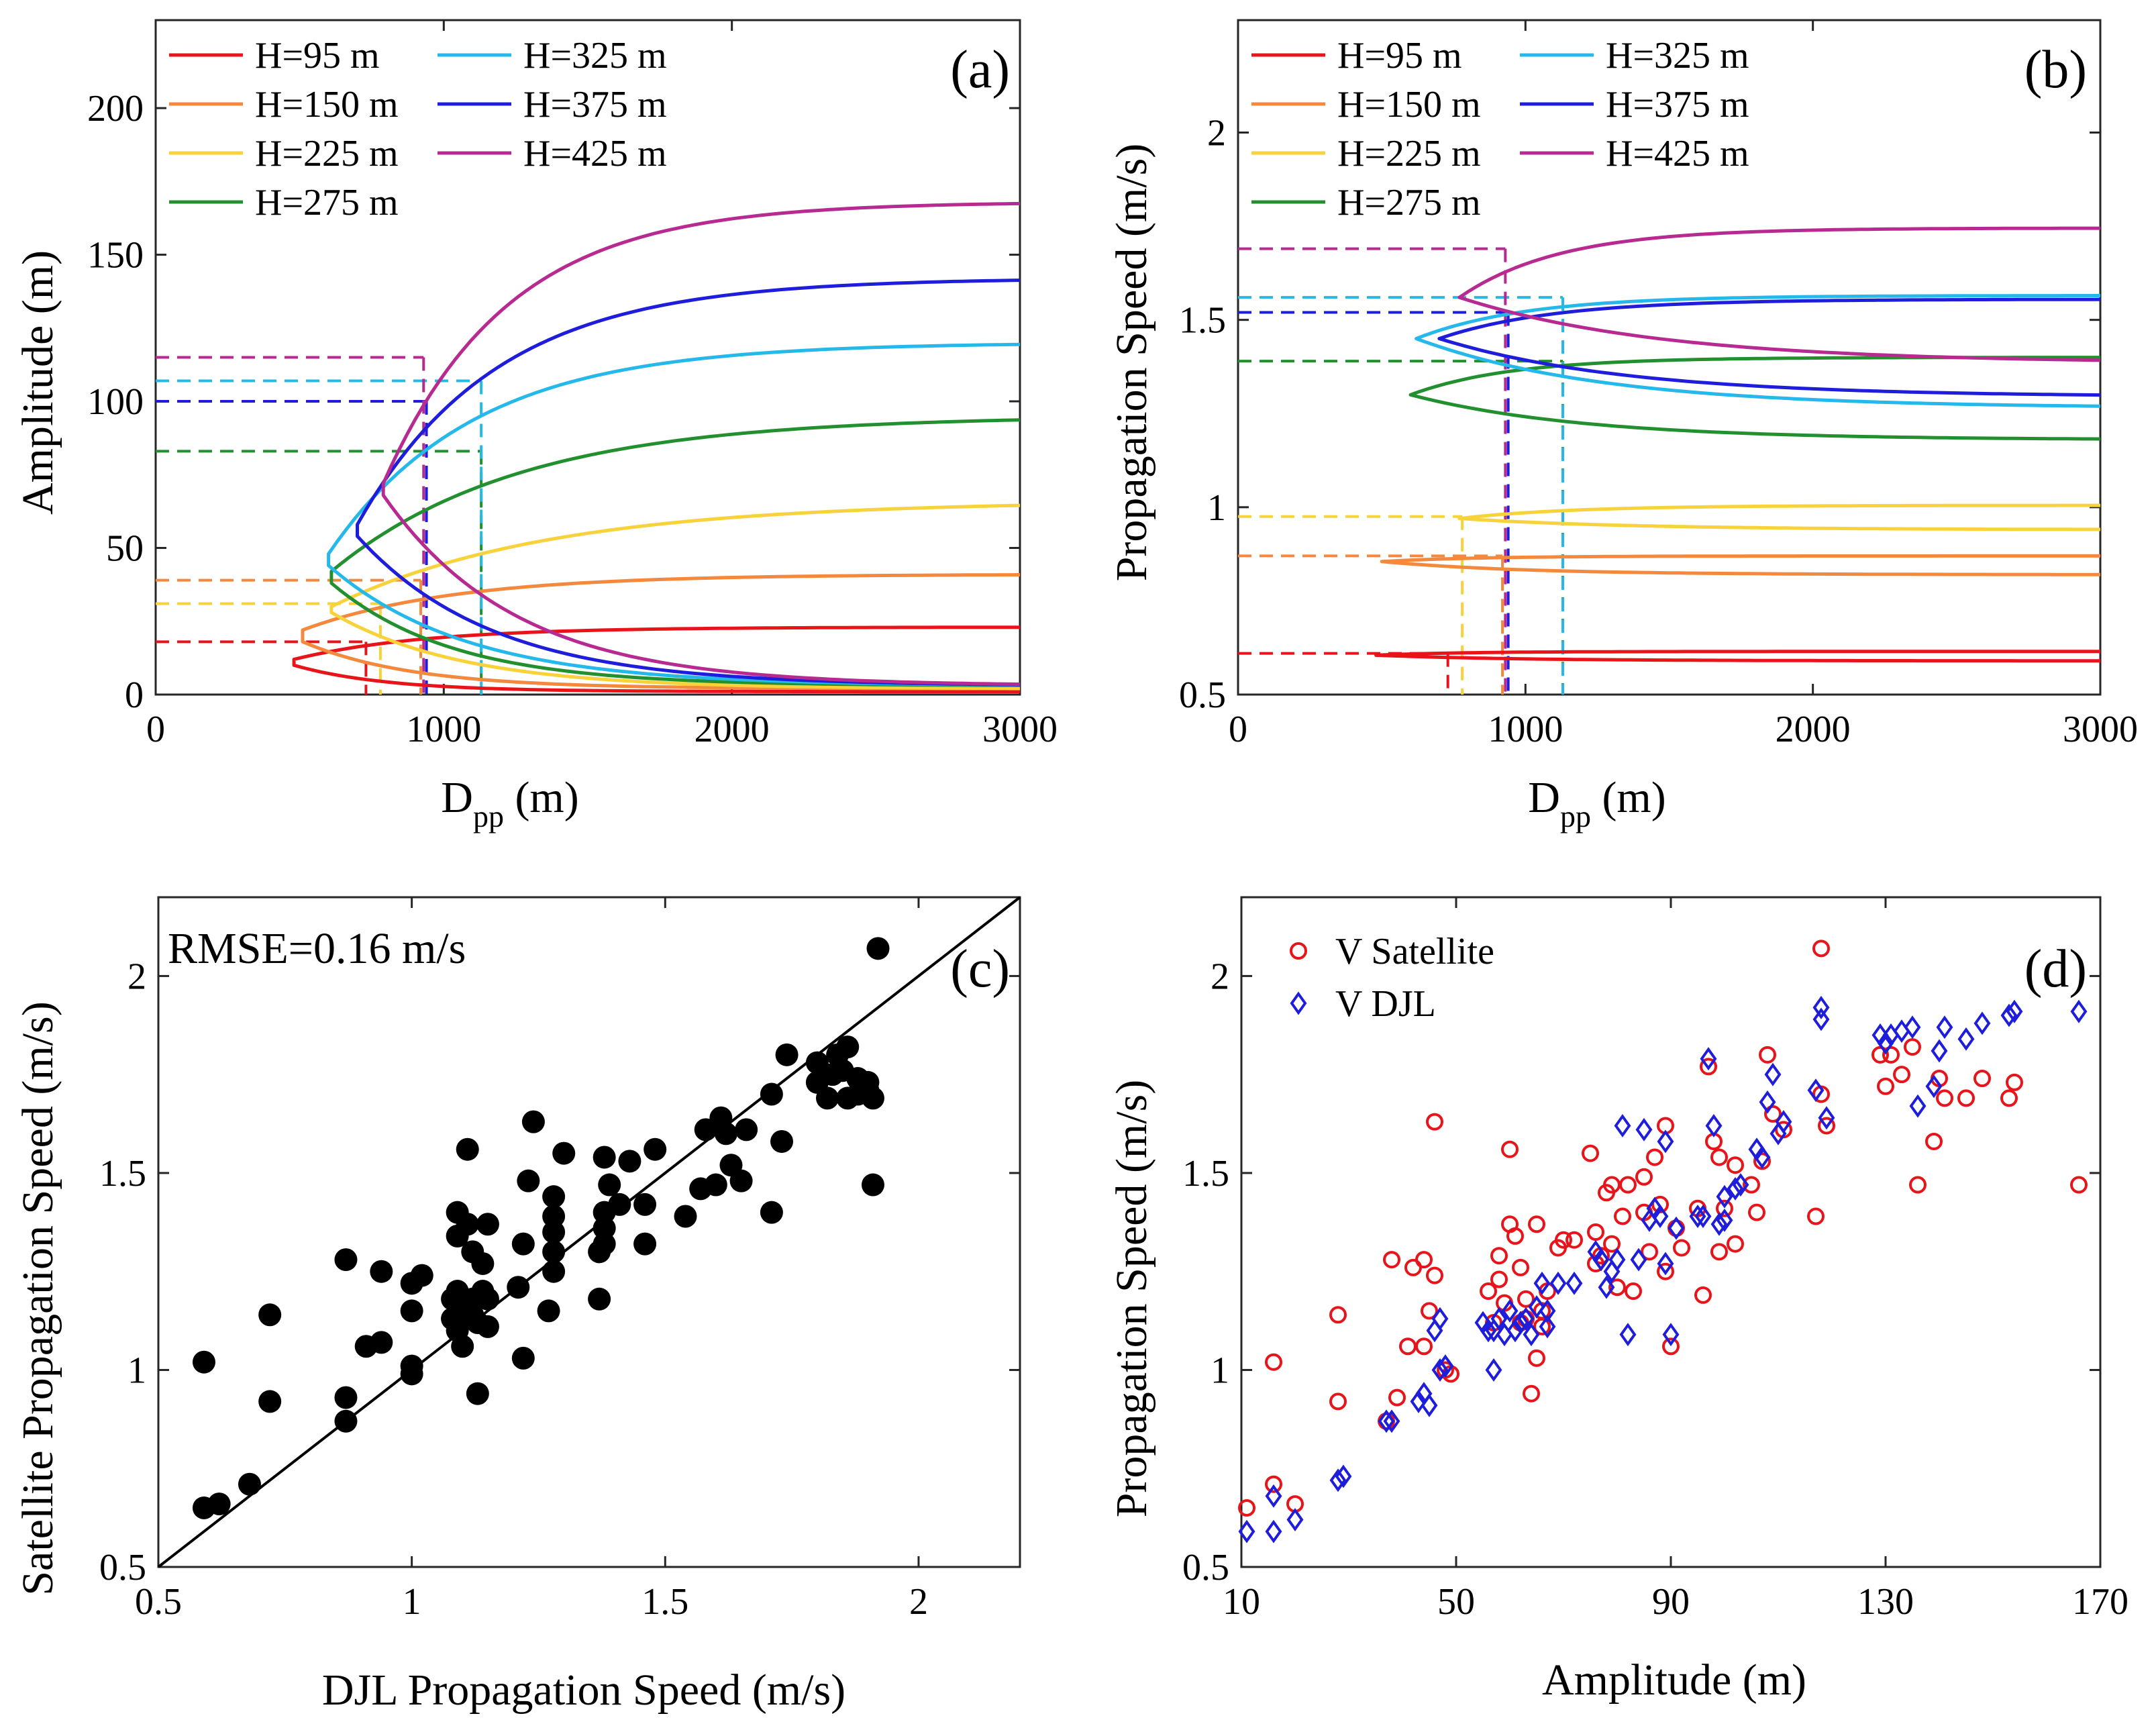 The image size is (2156, 1726). What do you see at coordinates (2100, 1602) in the screenshot?
I see `x-tick-label: 170` at bounding box center [2100, 1602].